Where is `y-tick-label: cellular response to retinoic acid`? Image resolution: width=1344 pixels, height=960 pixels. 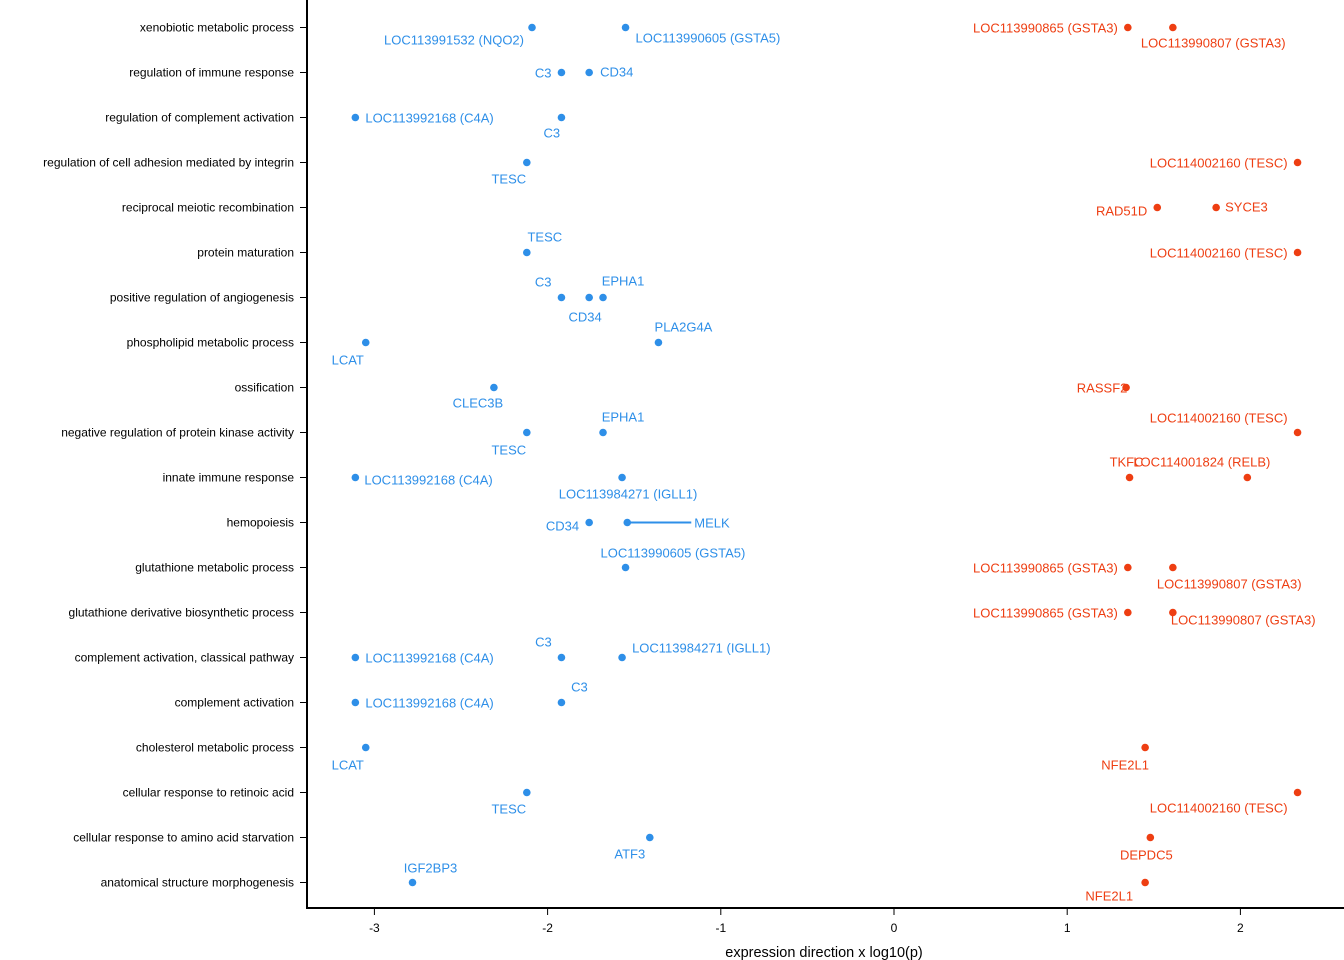
y-tick-label: cellular response to retinoic acid is located at coordinates (208, 793).